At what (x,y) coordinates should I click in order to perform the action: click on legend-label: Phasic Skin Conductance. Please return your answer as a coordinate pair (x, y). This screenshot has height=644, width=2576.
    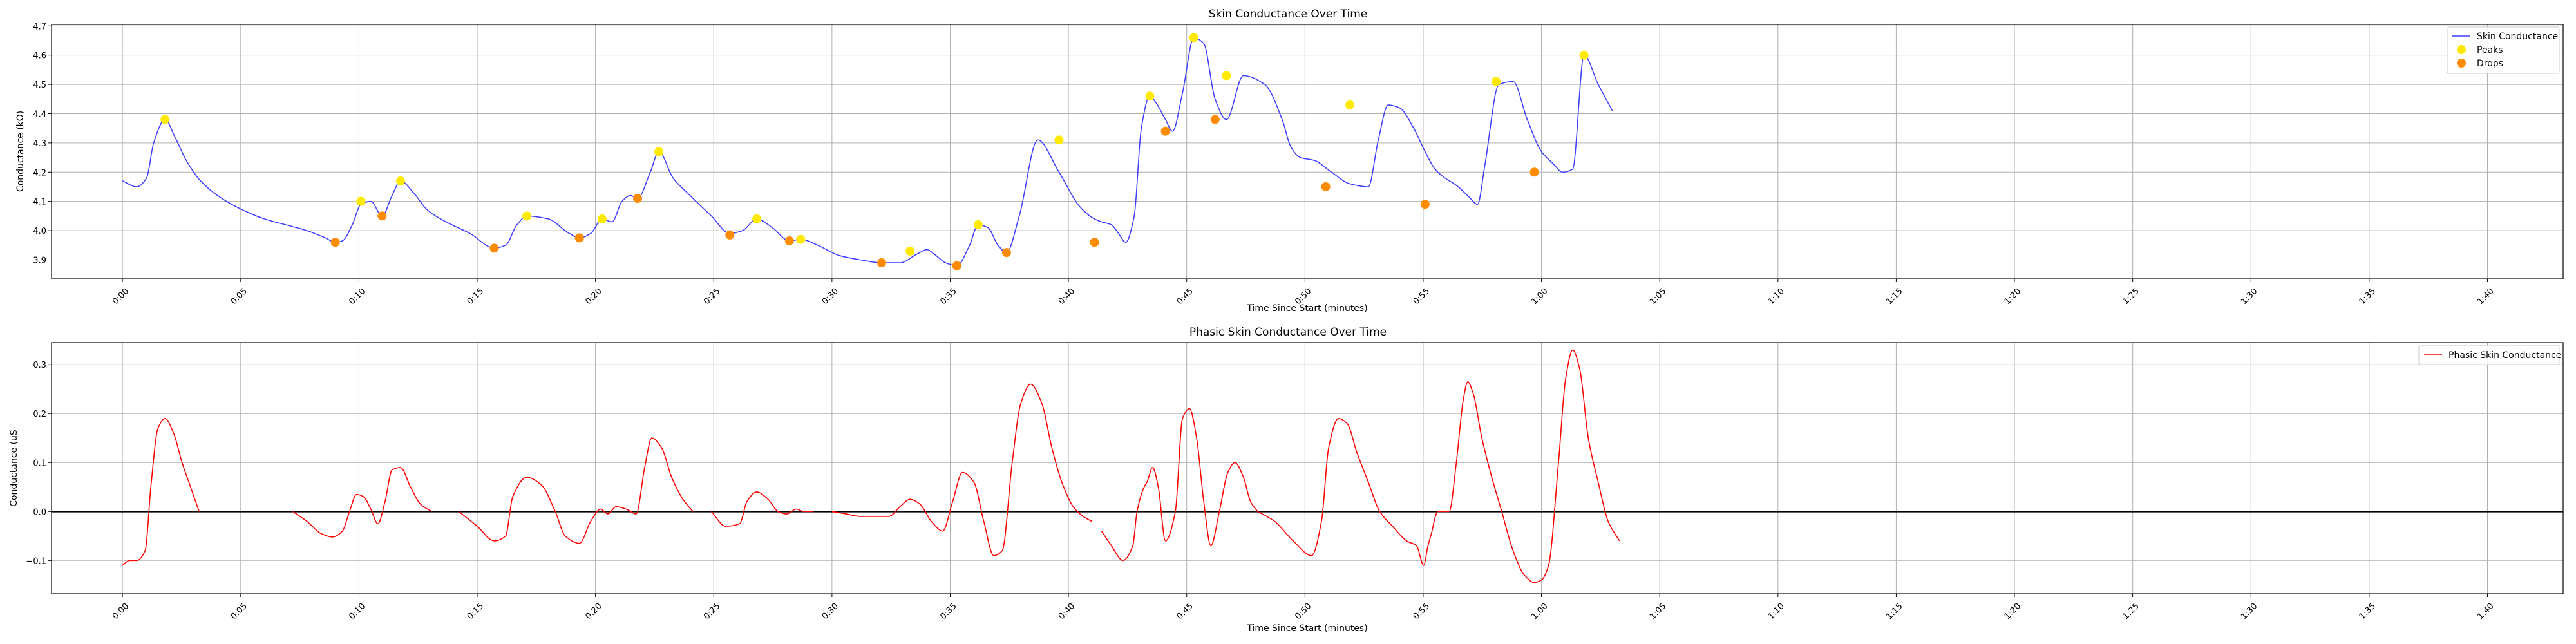
    Looking at the image, I should click on (2504, 355).